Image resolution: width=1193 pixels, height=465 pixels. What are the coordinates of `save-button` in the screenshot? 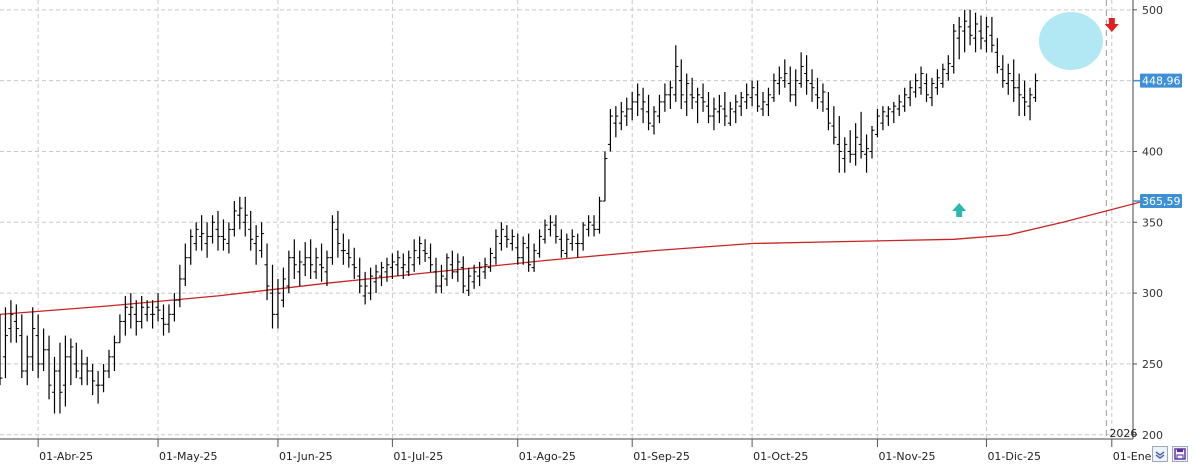 It's located at (1180, 454).